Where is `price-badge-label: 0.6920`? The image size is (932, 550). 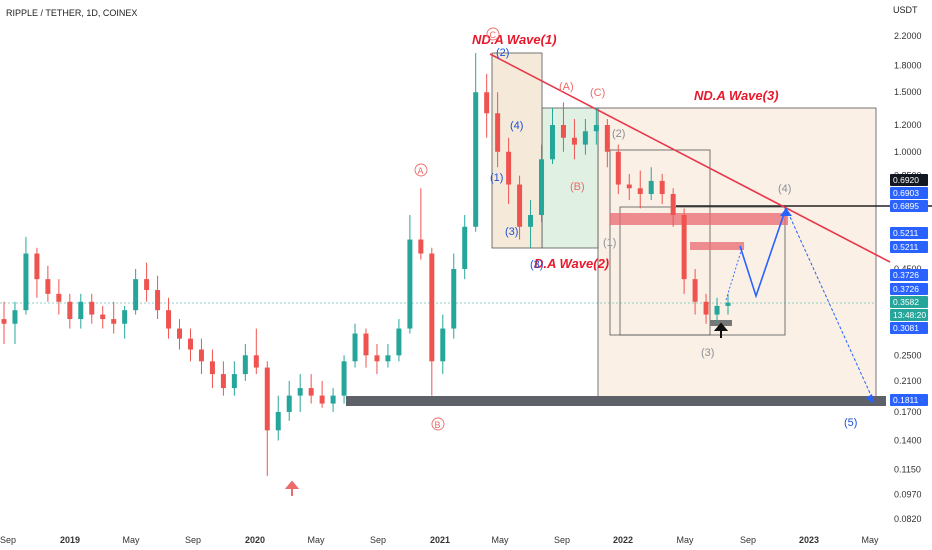 price-badge-label: 0.6920 is located at coordinates (906, 180).